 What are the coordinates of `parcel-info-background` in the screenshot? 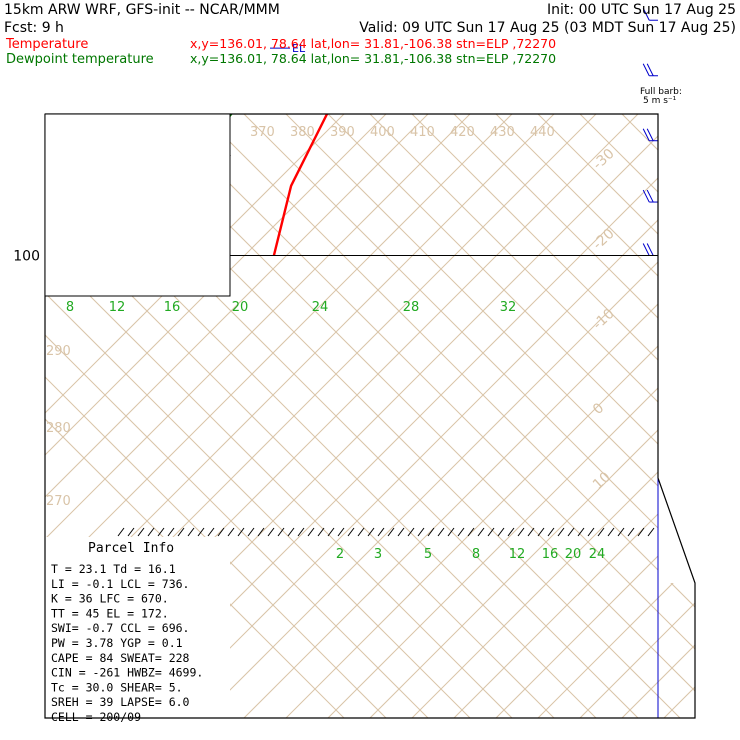 It's located at (137, 627).